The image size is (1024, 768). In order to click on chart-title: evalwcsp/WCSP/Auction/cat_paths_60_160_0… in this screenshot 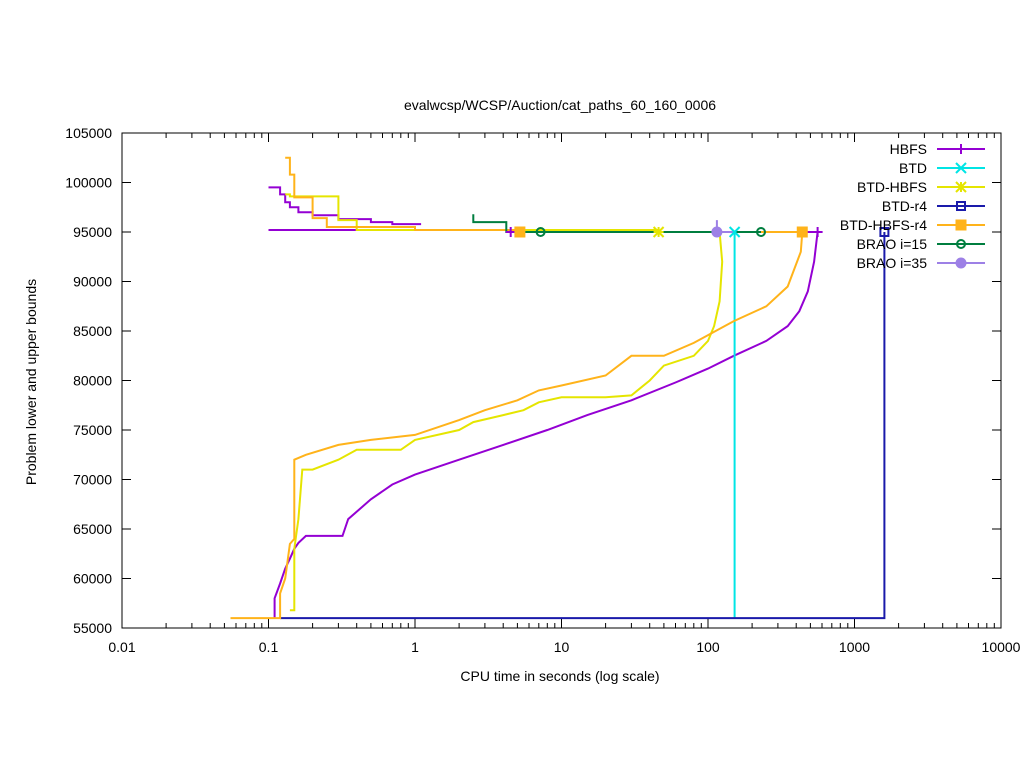, I will do `click(560, 105)`.